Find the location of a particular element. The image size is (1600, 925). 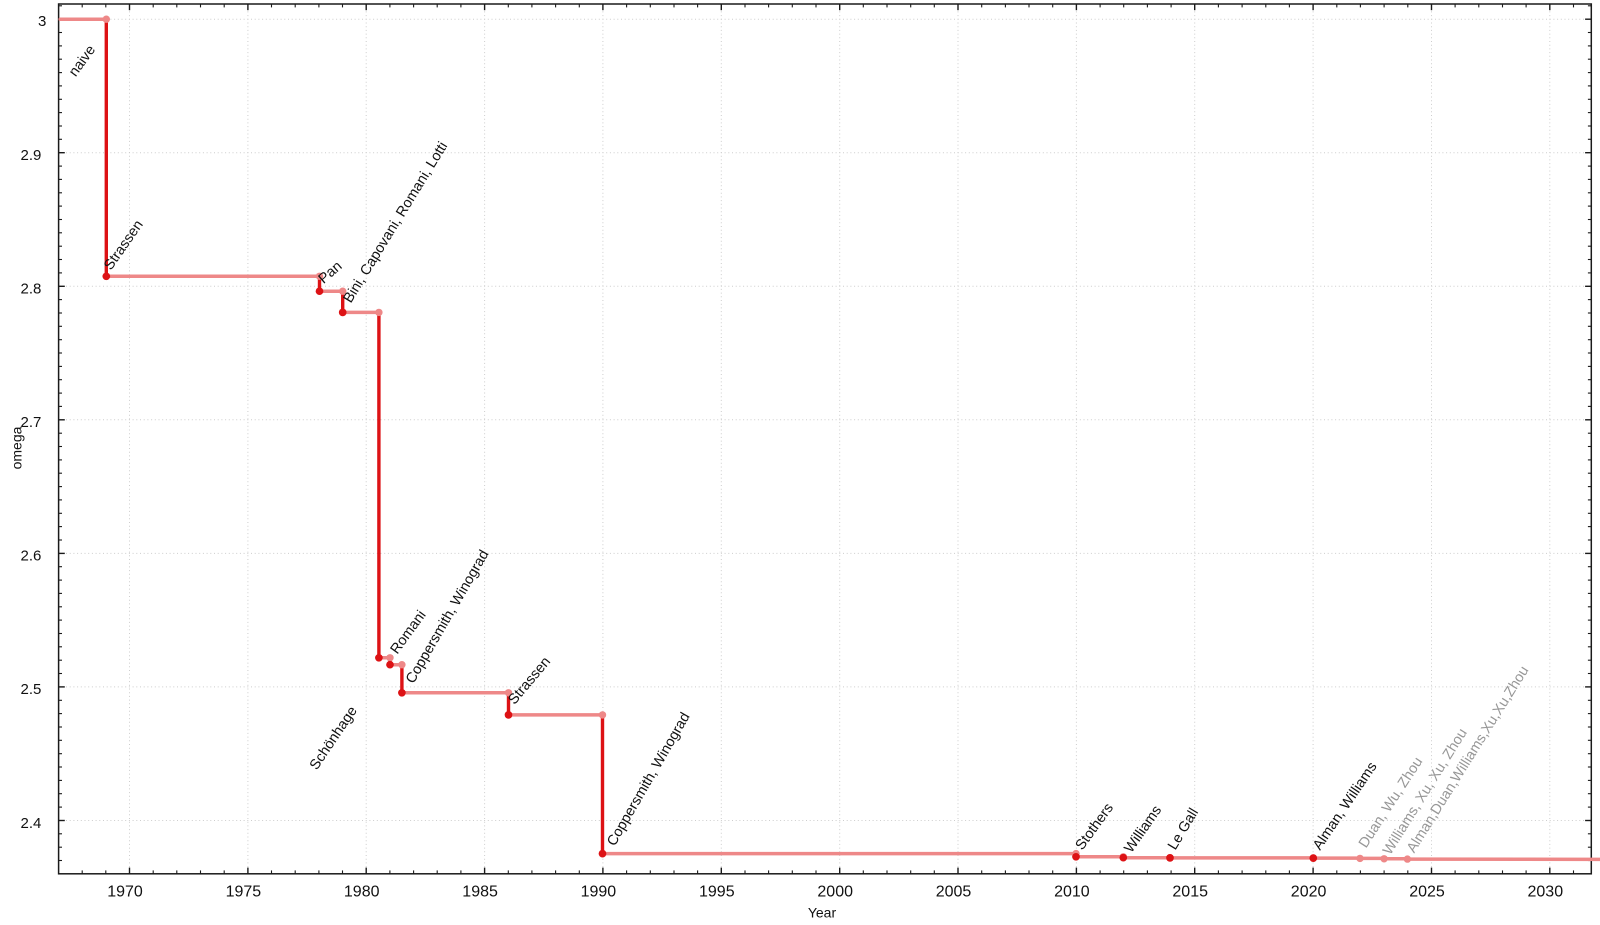

svg-text: 1975 is located at coordinates (244, 892).